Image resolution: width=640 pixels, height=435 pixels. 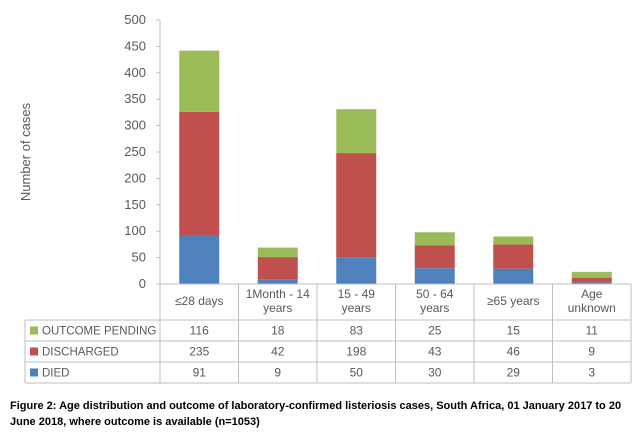 What do you see at coordinates (135, 151) in the screenshot?
I see `y-tick-label: 250` at bounding box center [135, 151].